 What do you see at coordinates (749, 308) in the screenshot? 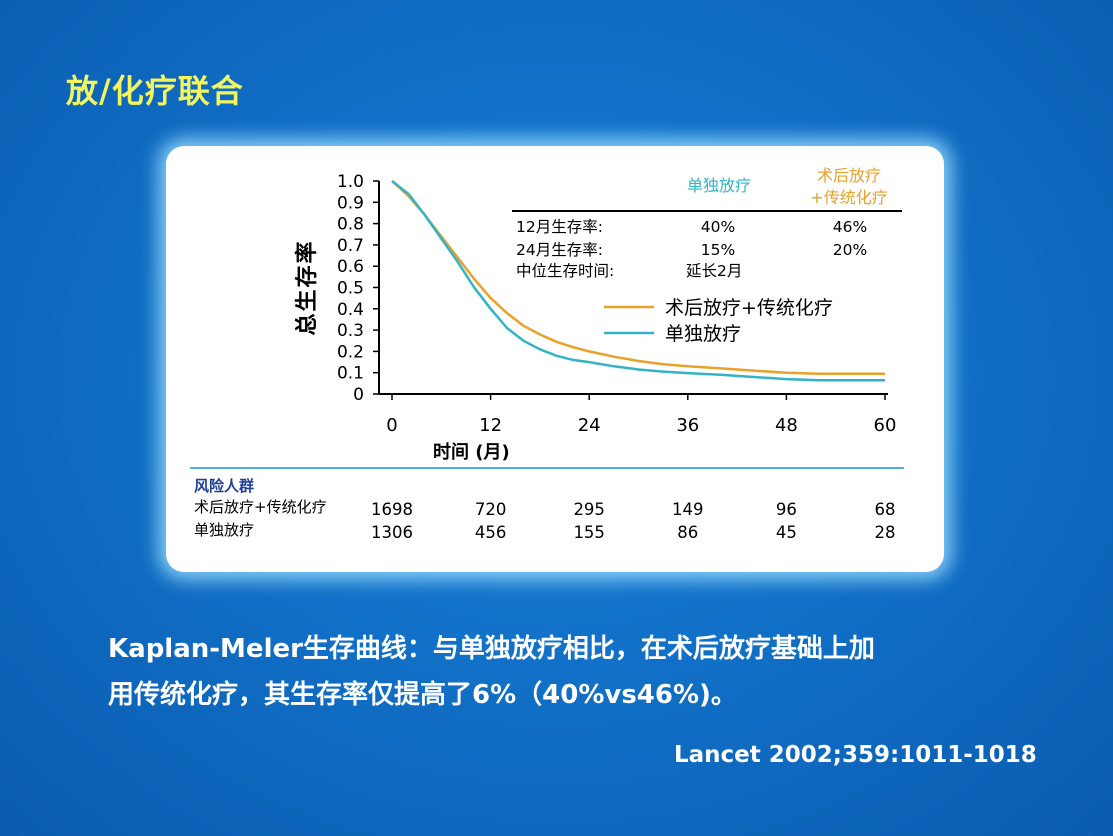
I see `legend-label: 术后放疗+传统化疗` at bounding box center [749, 308].